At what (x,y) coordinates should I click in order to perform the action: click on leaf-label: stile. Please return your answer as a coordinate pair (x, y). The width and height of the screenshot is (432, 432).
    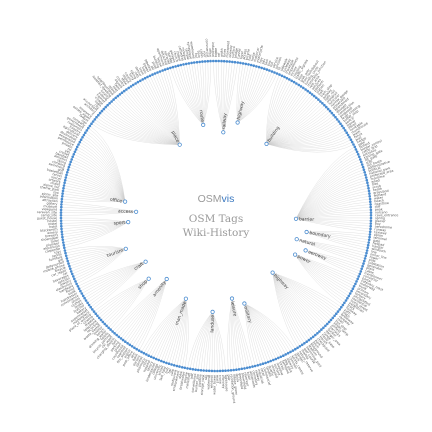
    Looking at the image, I should click on (369, 162).